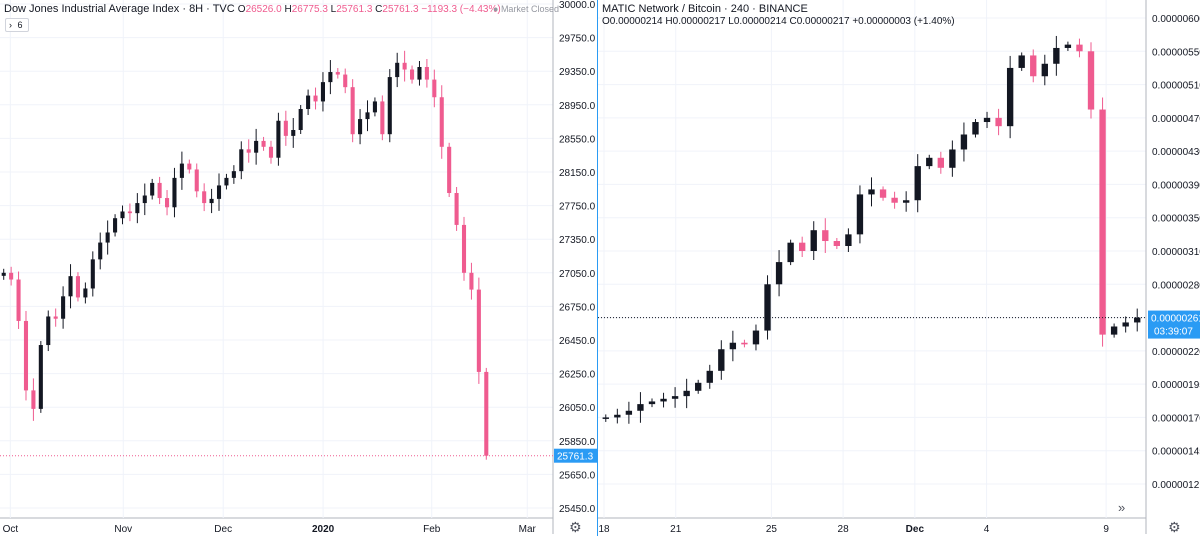  What do you see at coordinates (1176, 385) in the screenshot?
I see `matic-y-tick-label: 0.00000195` at bounding box center [1176, 385].